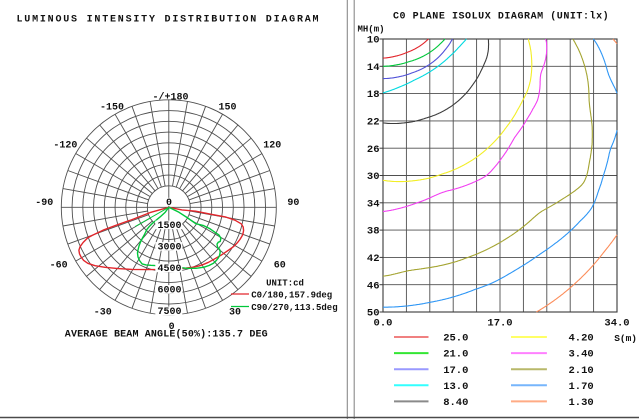 This screenshot has width=639, height=419. Describe the element at coordinates (169, 291) in the screenshot. I see `svg-text: 6000` at that location.